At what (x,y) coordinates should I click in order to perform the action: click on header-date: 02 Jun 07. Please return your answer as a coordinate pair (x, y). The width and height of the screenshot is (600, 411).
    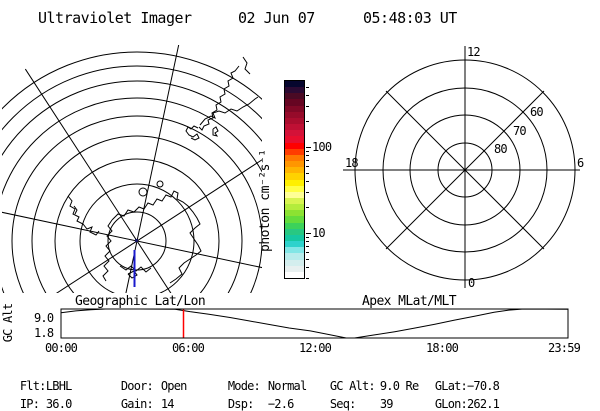
    Looking at the image, I should click on (276, 18).